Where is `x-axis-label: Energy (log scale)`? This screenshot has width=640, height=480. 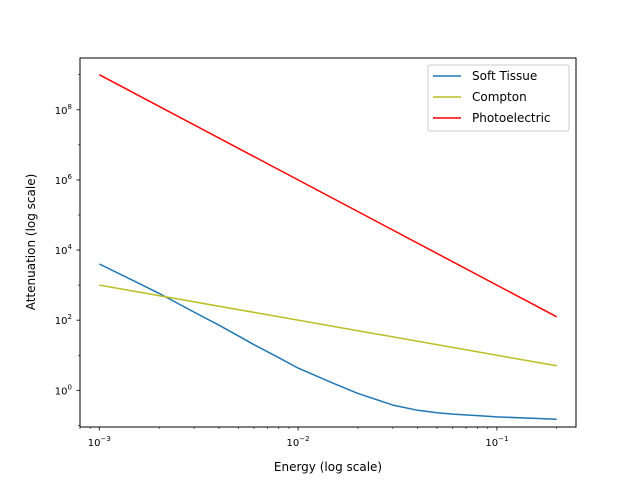 x-axis-label: Energy (log scale) is located at coordinates (328, 467).